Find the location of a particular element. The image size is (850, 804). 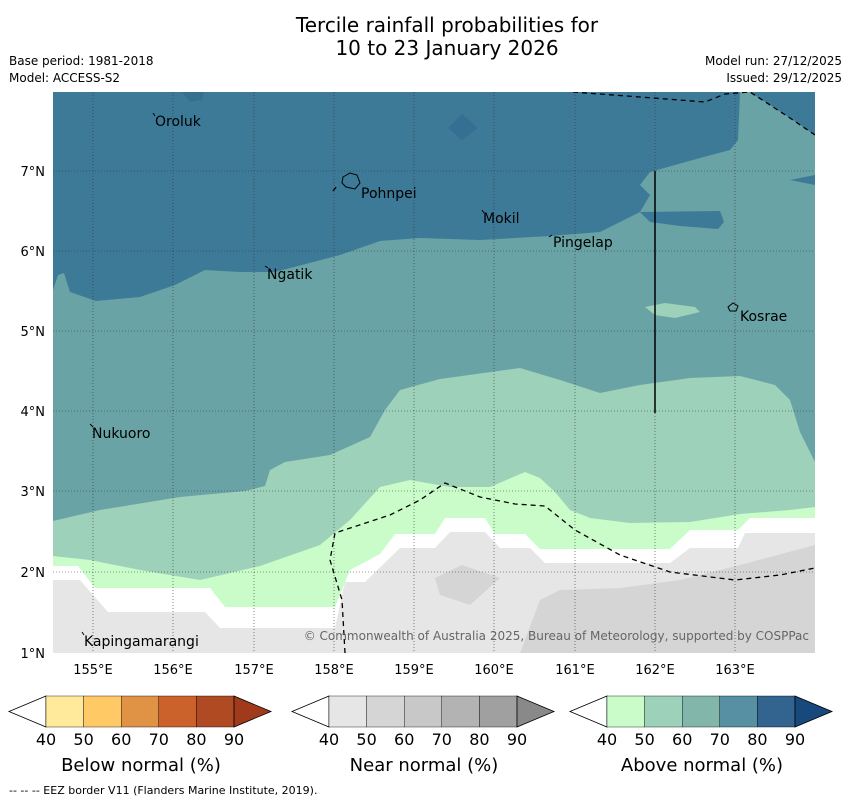

lon-label-159: 159°E is located at coordinates (414, 670).